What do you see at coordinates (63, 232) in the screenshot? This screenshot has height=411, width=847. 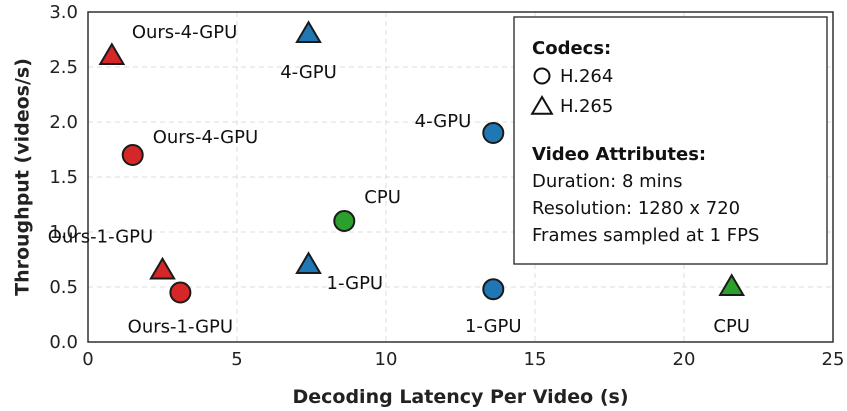 I see `y-tick-label: 1.0` at bounding box center [63, 232].